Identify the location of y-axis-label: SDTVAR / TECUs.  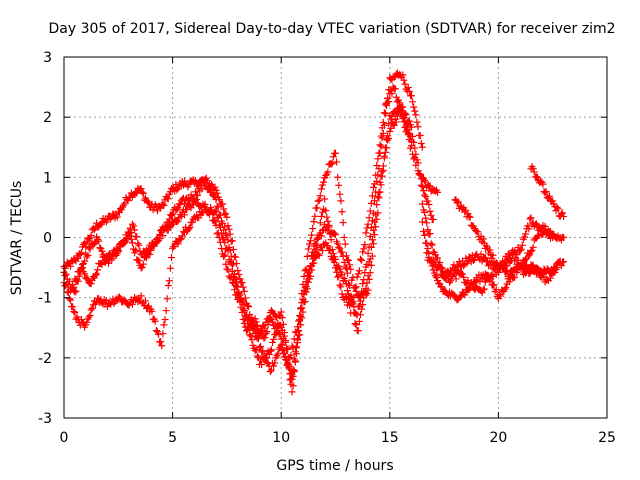
(17, 238).